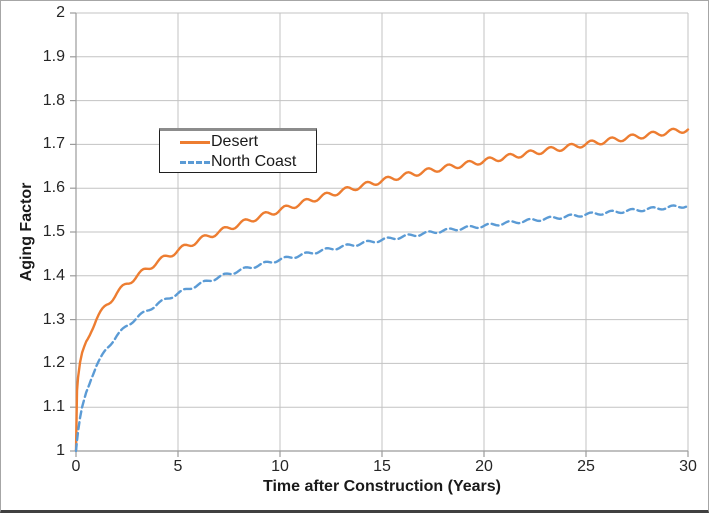 Image resolution: width=709 pixels, height=513 pixels. I want to click on x-tick-label: 0, so click(76, 466).